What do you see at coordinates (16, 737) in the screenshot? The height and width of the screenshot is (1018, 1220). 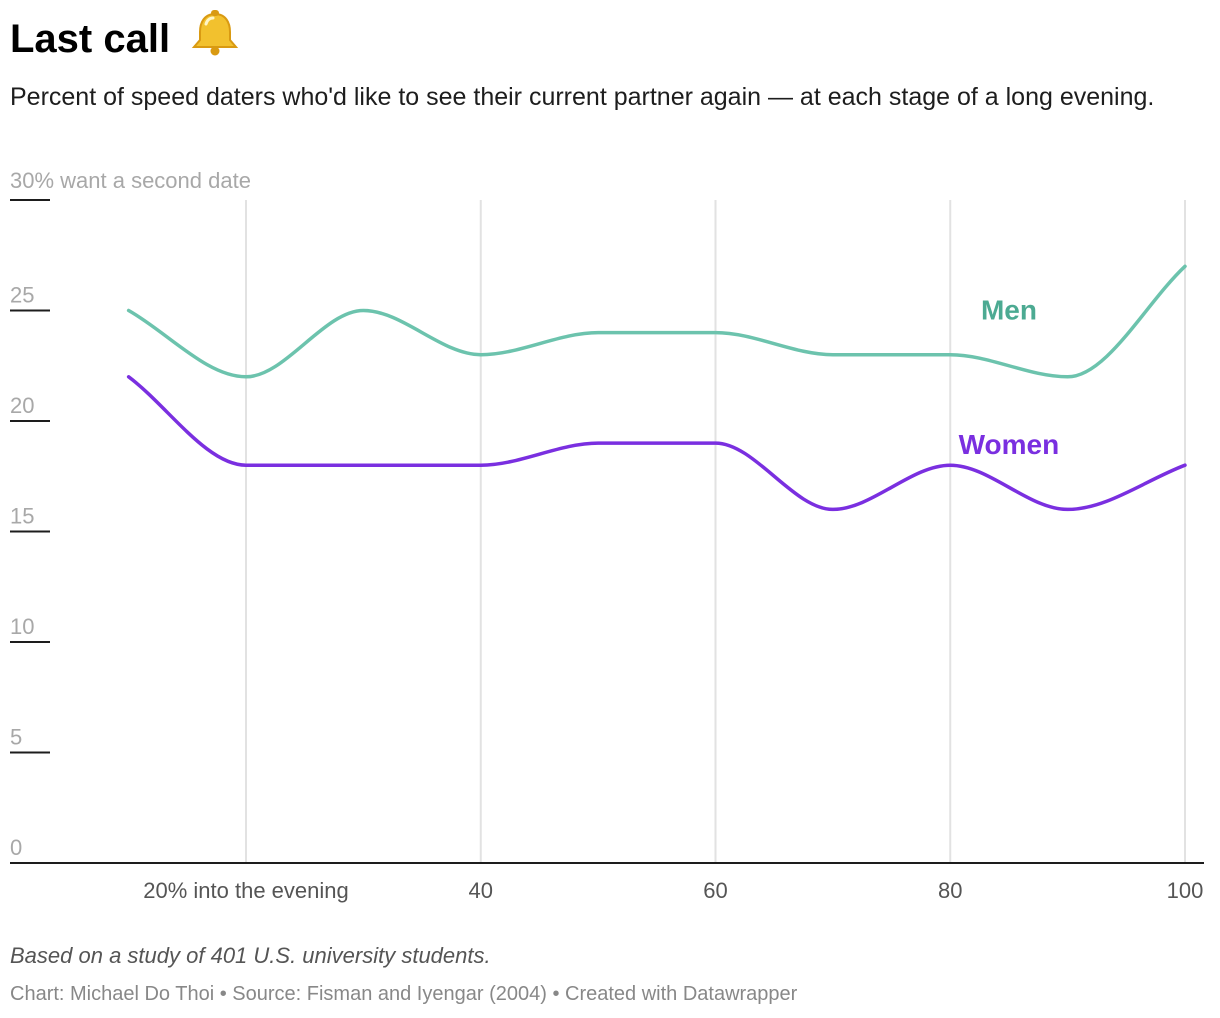 I see `y-tick-label-5: 5` at bounding box center [16, 737].